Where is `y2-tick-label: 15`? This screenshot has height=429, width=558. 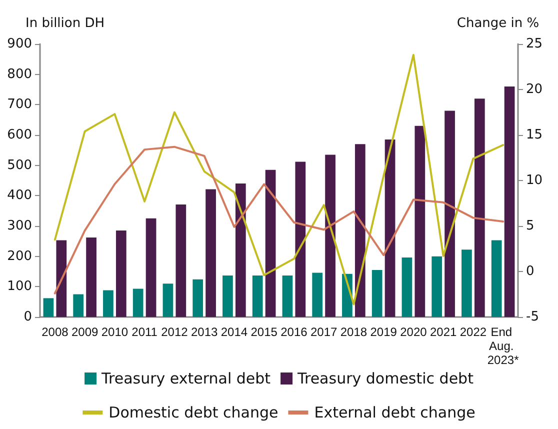
y2-tick-label: 15 is located at coordinates (534, 135).